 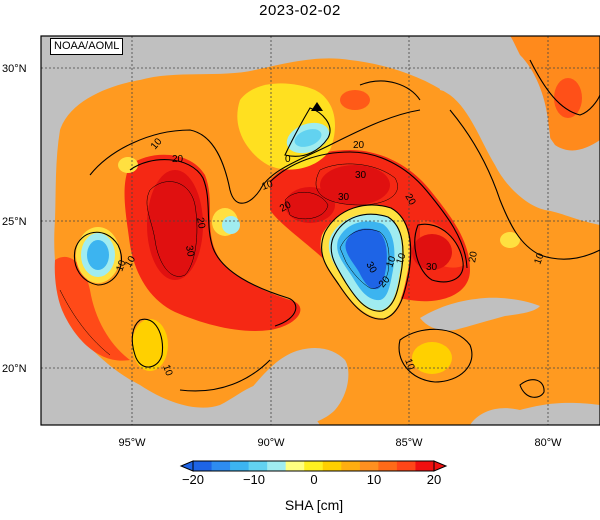 I want to click on lon-label: 90°W, so click(x=271, y=443).